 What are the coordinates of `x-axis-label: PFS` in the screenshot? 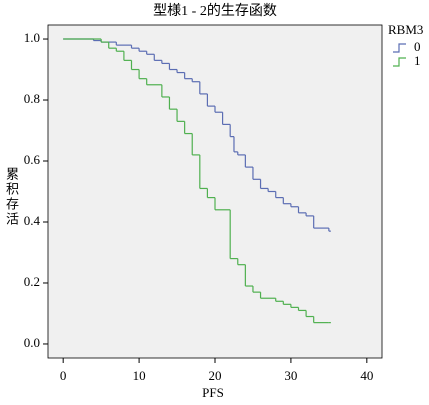 It's located at (213, 392).